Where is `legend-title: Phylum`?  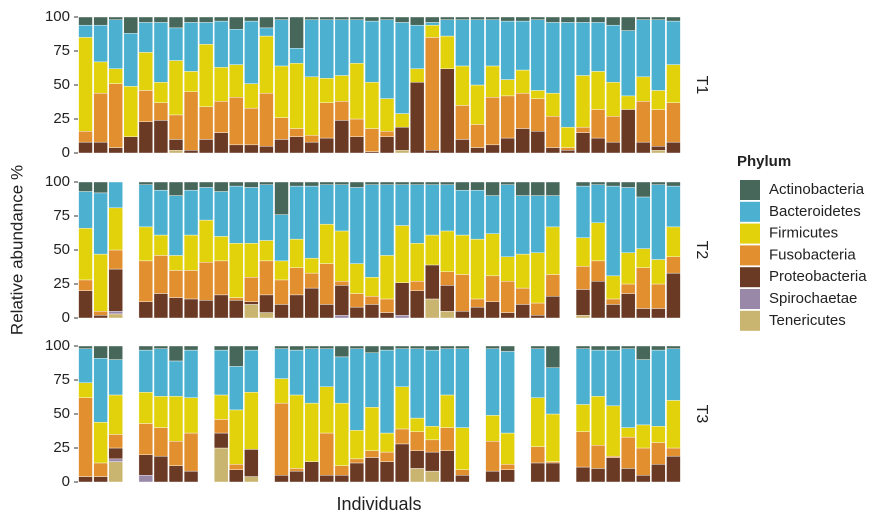 legend-title: Phylum is located at coordinates (764, 161).